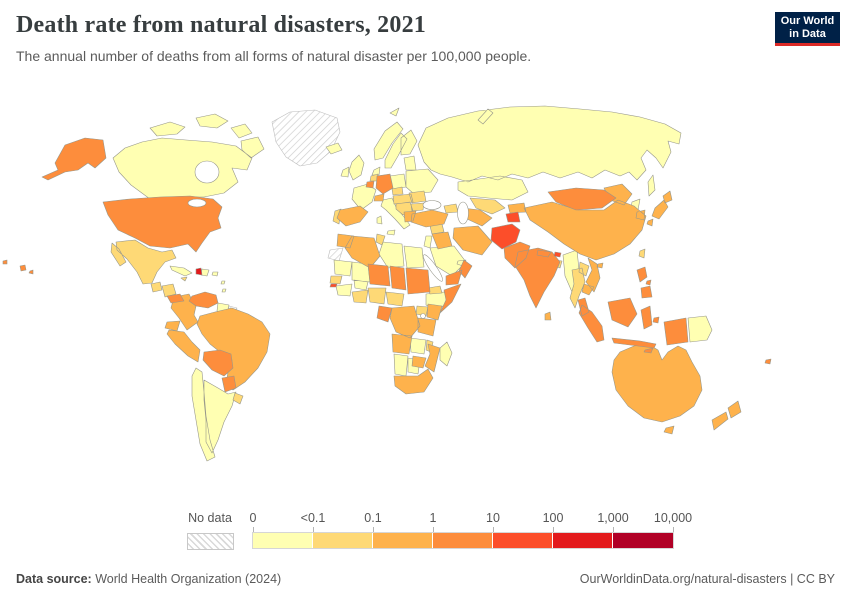 This screenshot has width=850, height=600. I want to click on map-regions-bin5, so click(199, 271).